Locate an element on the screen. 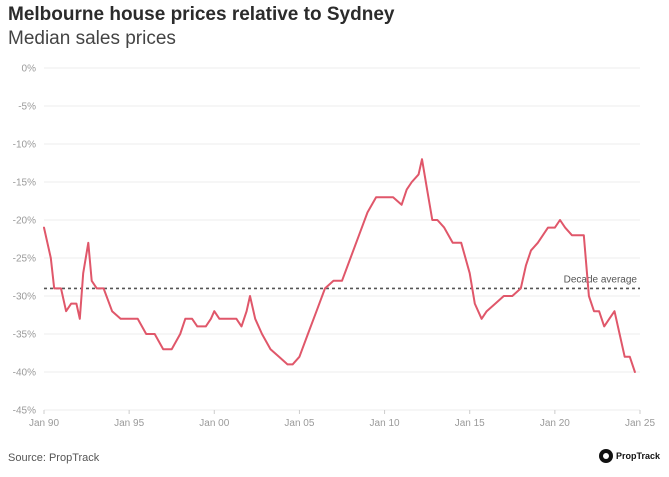  y-tick-label: -45% is located at coordinates (24, 411).